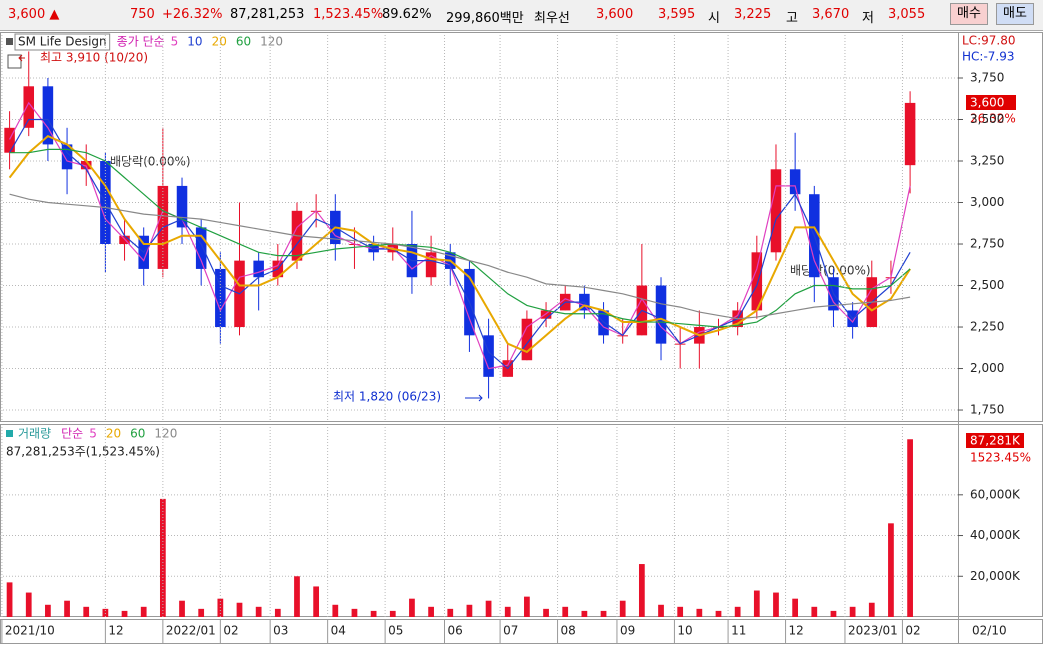 This screenshot has width=1043, height=645. What do you see at coordinates (34, 434) in the screenshot?
I see `legend-title: 거래량` at bounding box center [34, 434].